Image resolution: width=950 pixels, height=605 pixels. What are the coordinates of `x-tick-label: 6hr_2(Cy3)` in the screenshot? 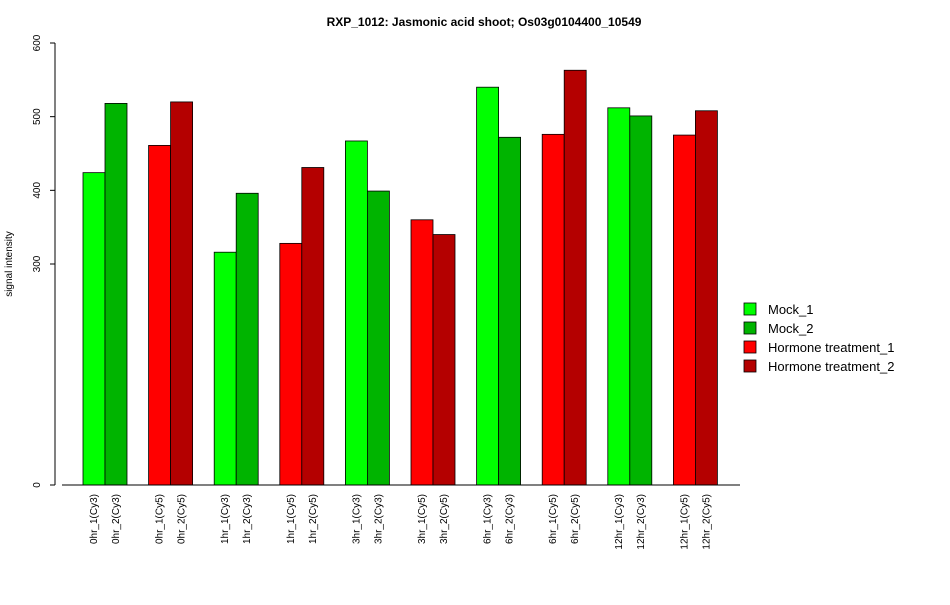 It's located at (510, 519).